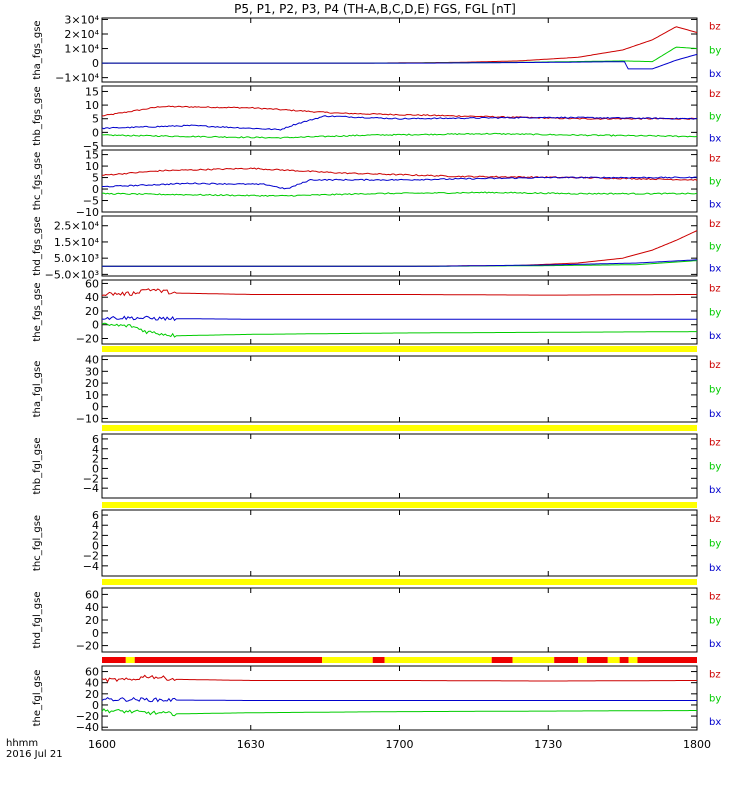  What do you see at coordinates (37, 620) in the screenshot?
I see `y-axis-label: thd_fgl_gse` at bounding box center [37, 620].